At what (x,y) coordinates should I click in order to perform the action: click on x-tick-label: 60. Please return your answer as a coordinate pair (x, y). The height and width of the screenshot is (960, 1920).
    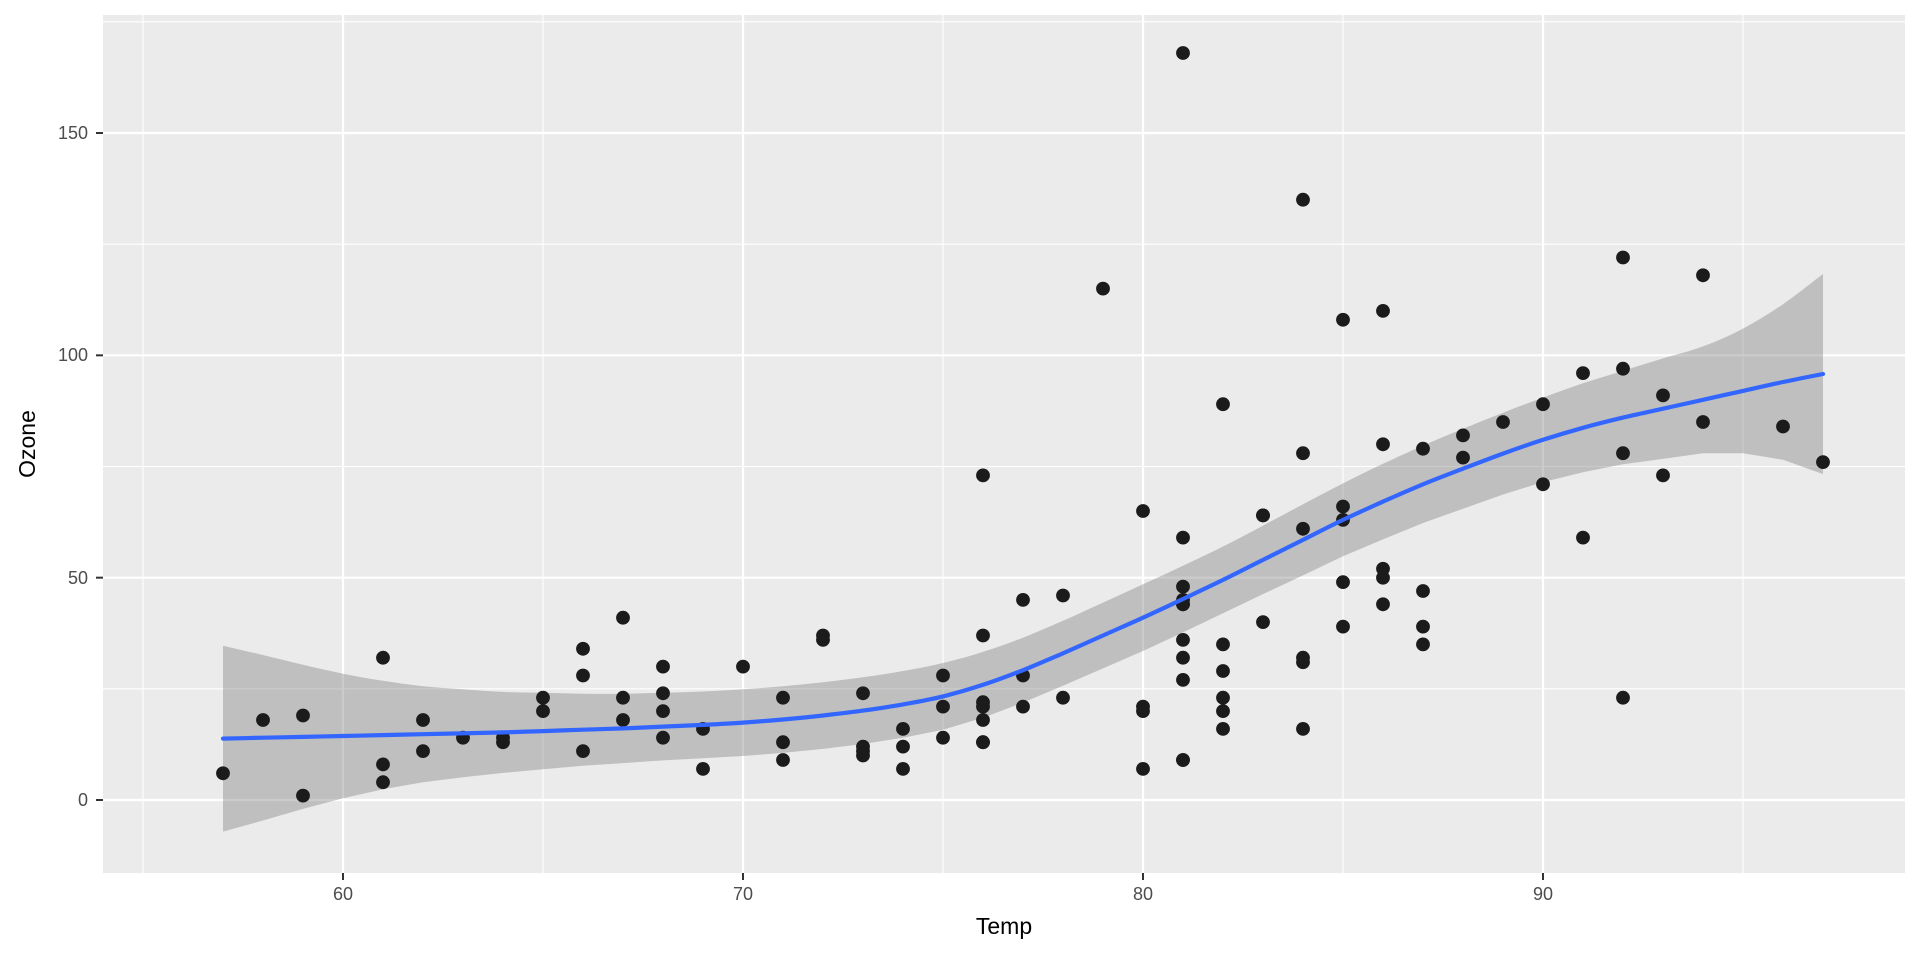
    Looking at the image, I should click on (343, 894).